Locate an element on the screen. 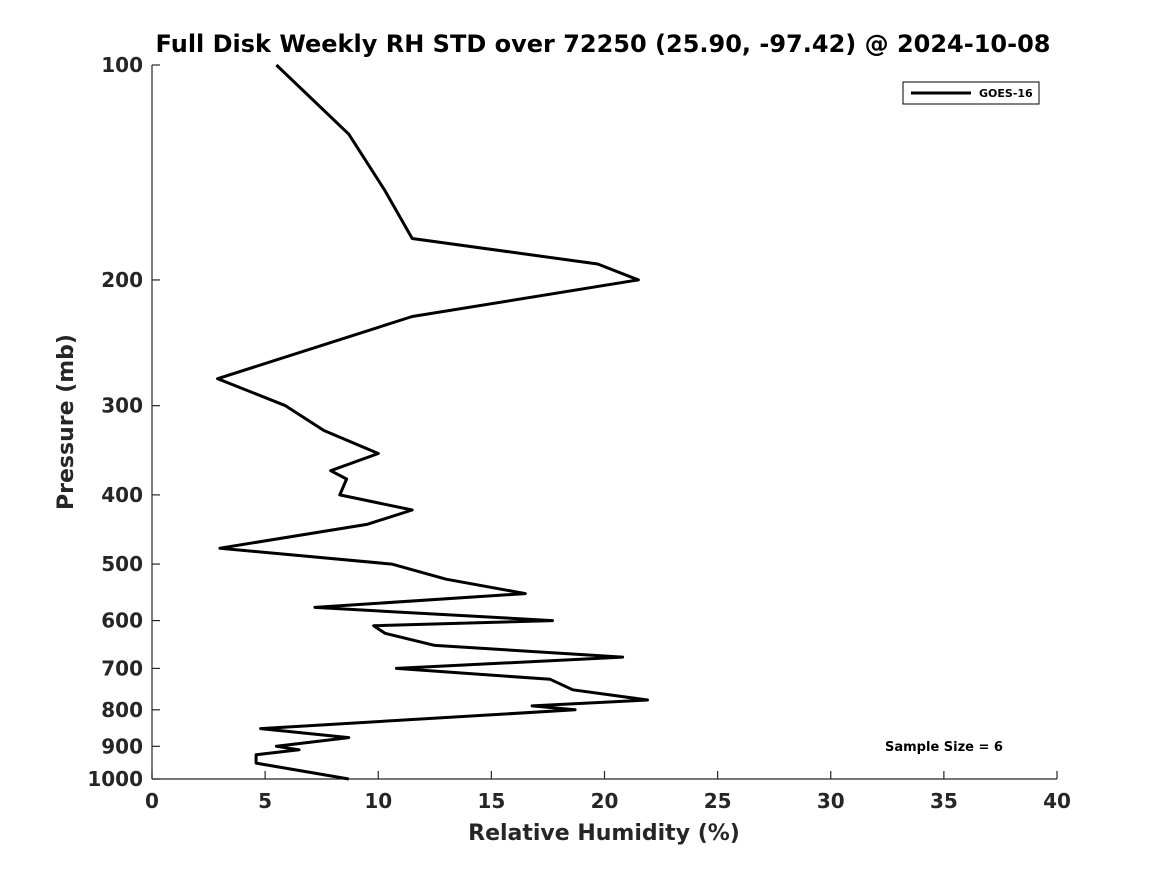 Image resolution: width=1167 pixels, height=875 pixels. x-axis-label: Relative Humidity (%) is located at coordinates (604, 833).